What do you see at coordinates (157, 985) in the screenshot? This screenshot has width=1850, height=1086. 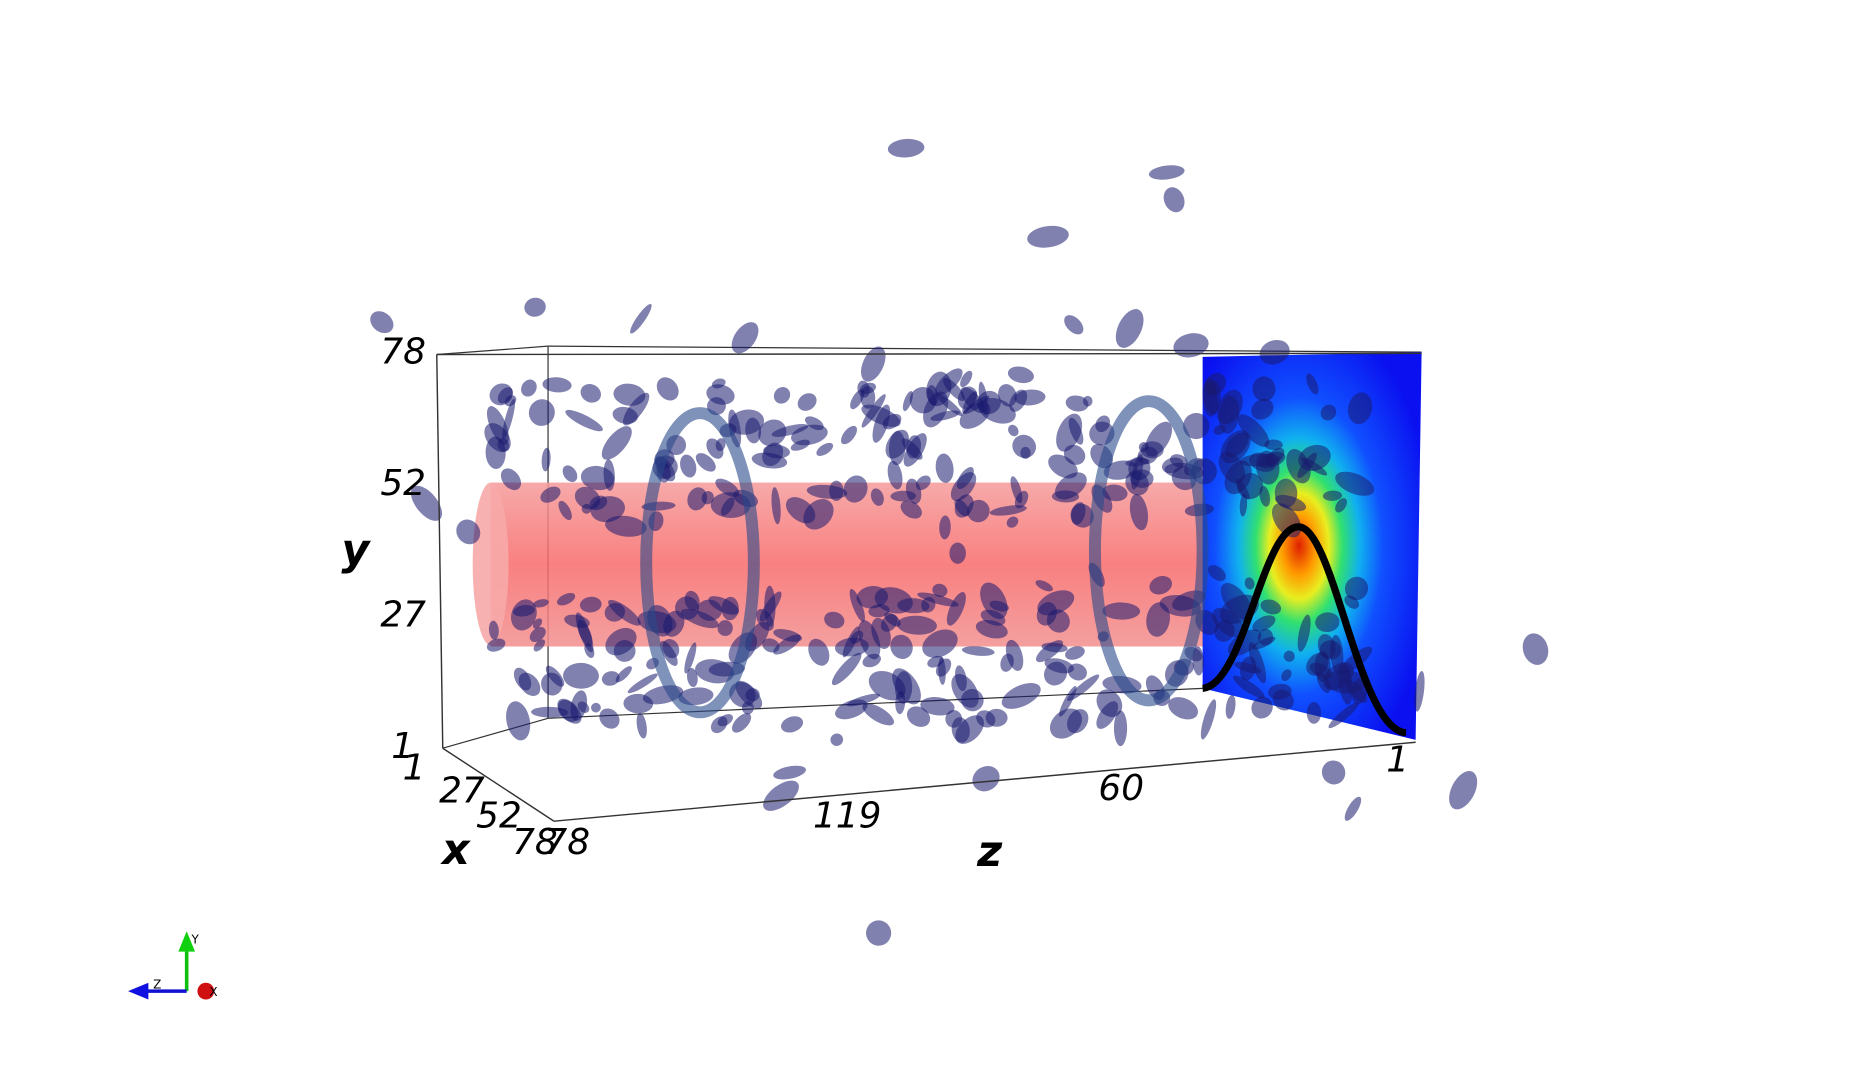 I see `orientation-label: Z` at bounding box center [157, 985].